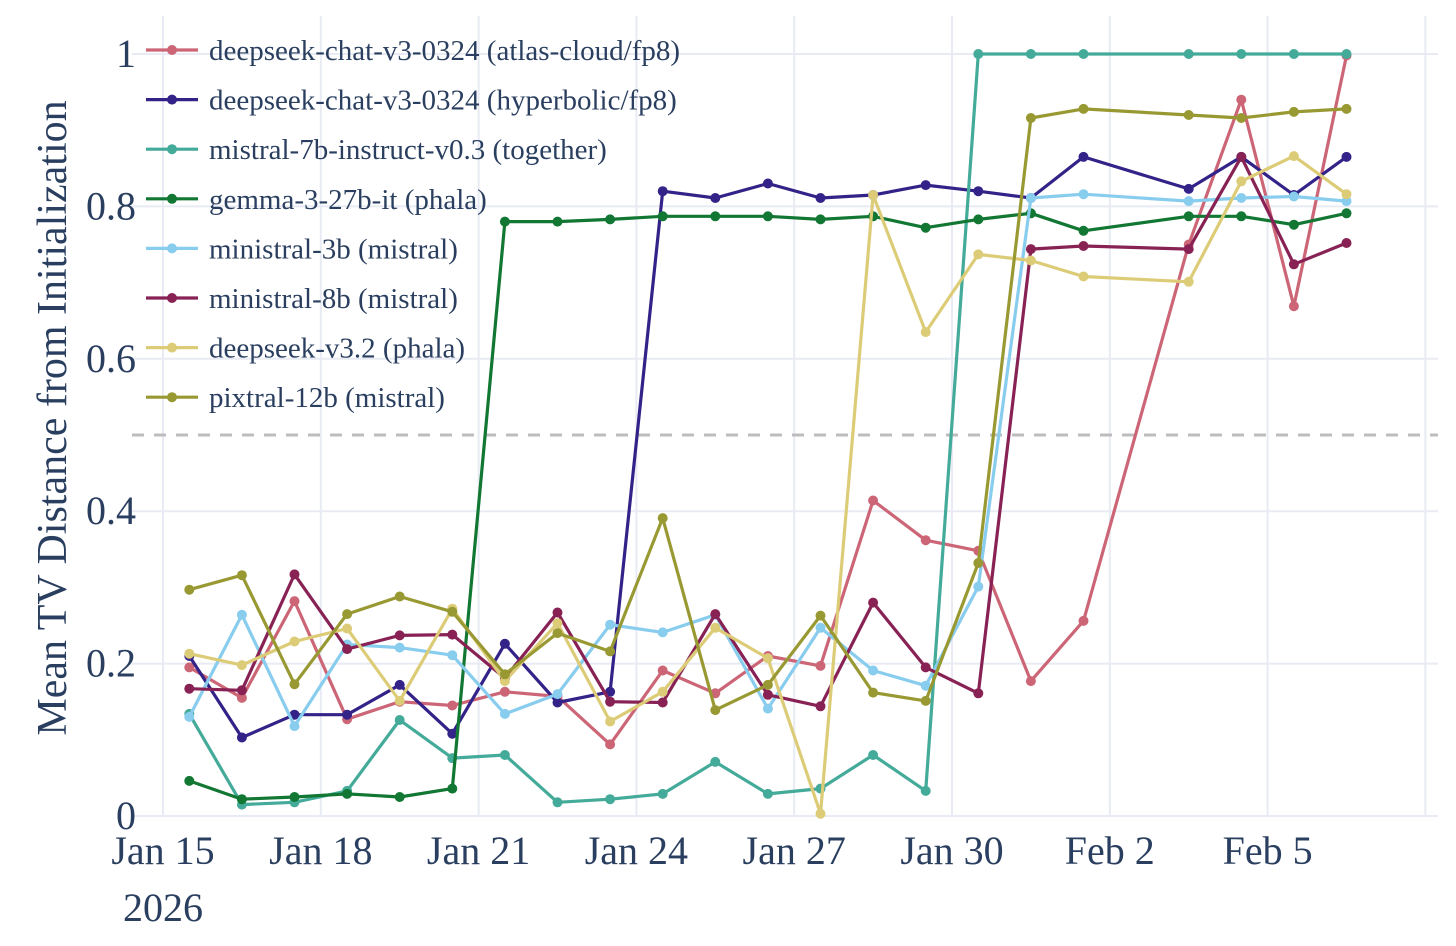 The width and height of the screenshot is (1456, 946). What do you see at coordinates (327, 398) in the screenshot?
I see `legend-label: pixtral-12b (mistral)` at bounding box center [327, 398].